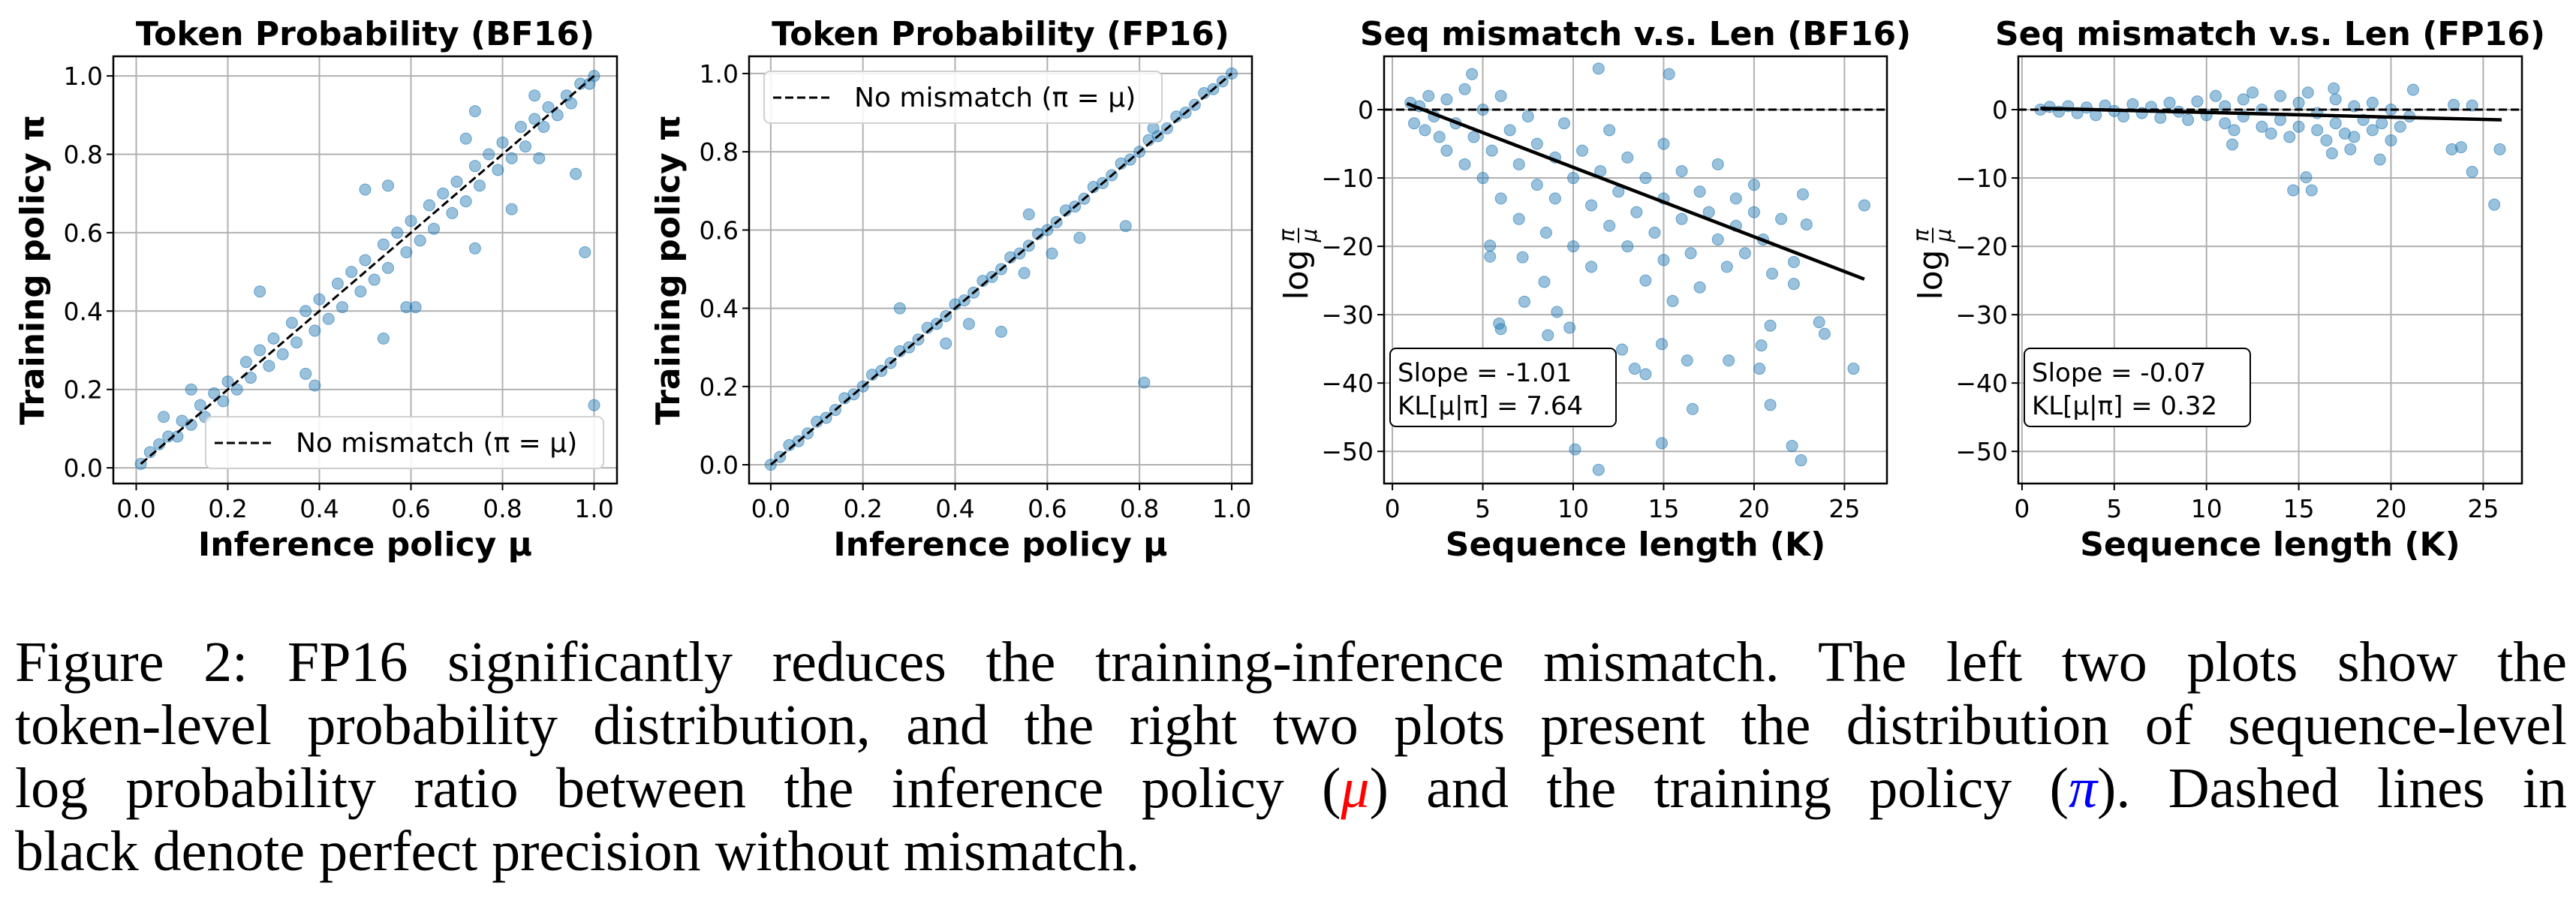 This screenshot has width=2576, height=922. I want to click on x-tick-label: 0.4, so click(319, 508).